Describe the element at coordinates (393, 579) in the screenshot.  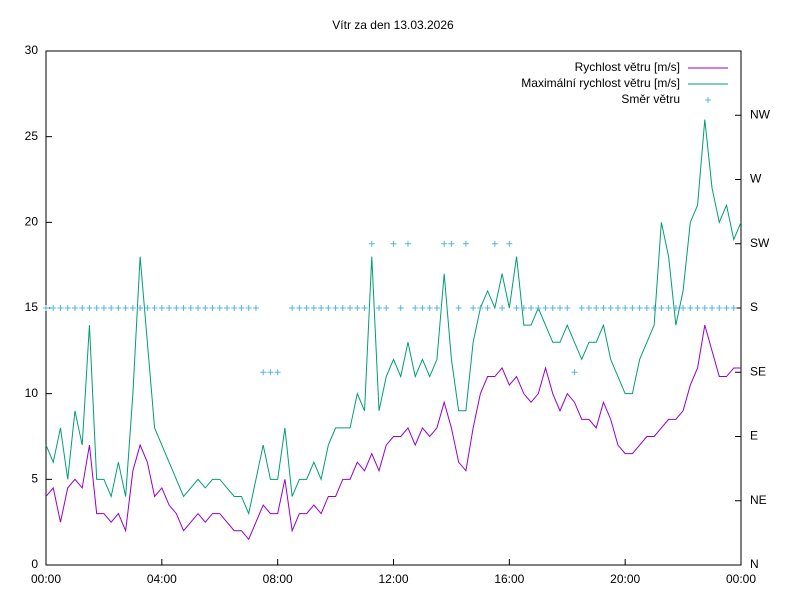
I see `x-tick-label: 12:00` at that location.